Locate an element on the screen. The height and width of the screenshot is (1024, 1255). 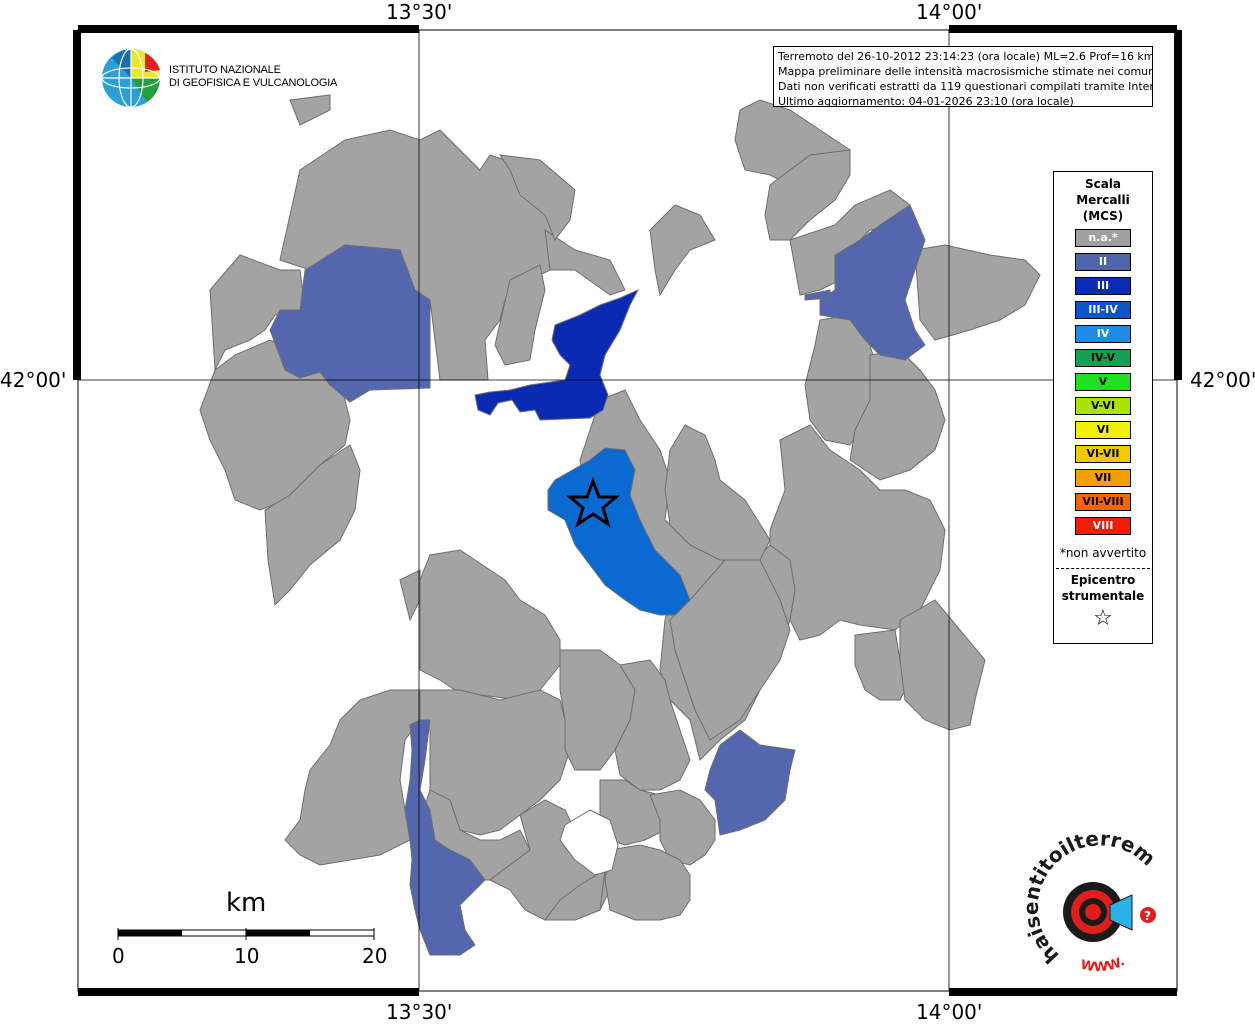
legend-item-viii: VIII is located at coordinates (1103, 526).